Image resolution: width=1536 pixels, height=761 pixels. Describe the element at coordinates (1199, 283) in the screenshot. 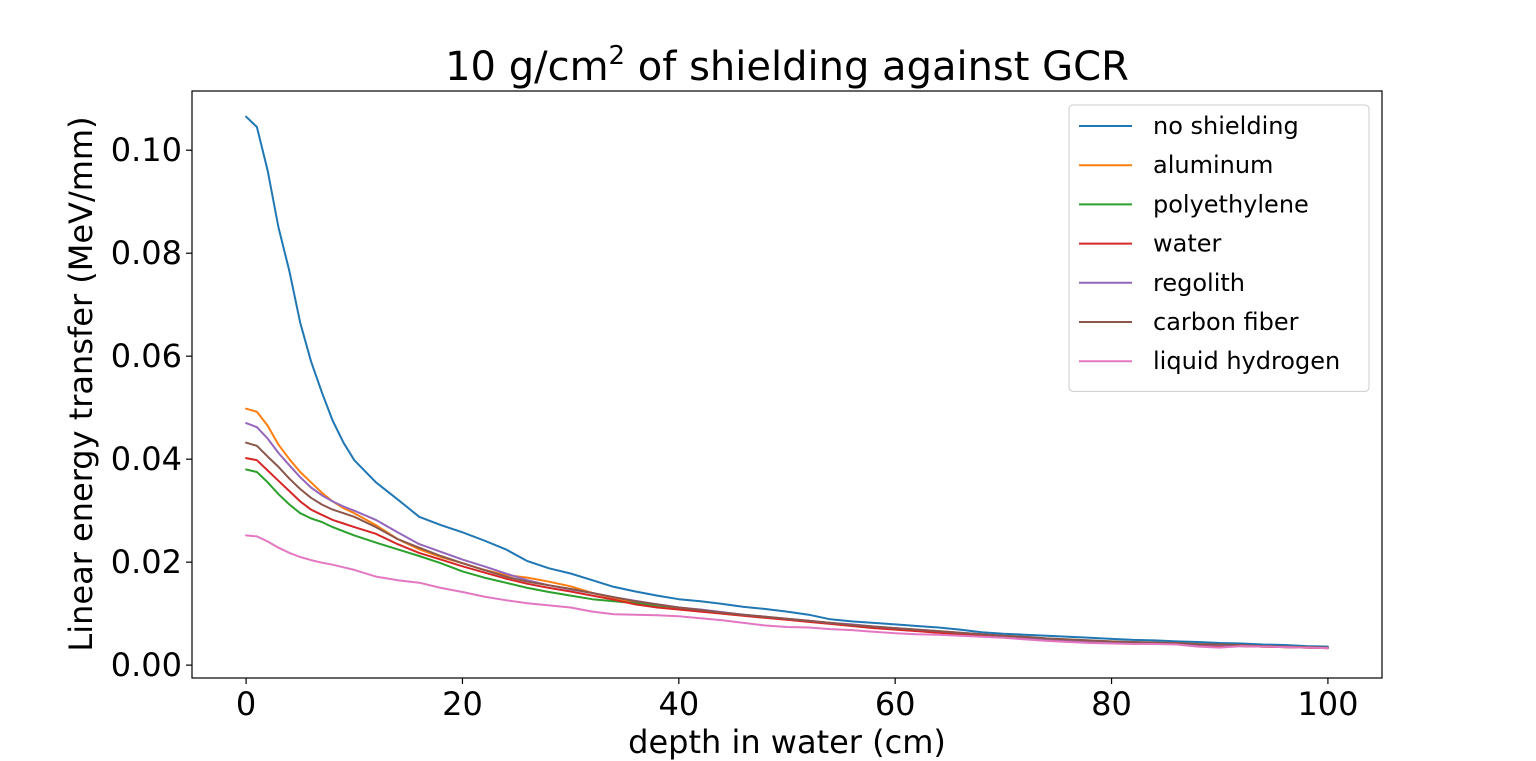

I see `legend-label: regolith` at that location.